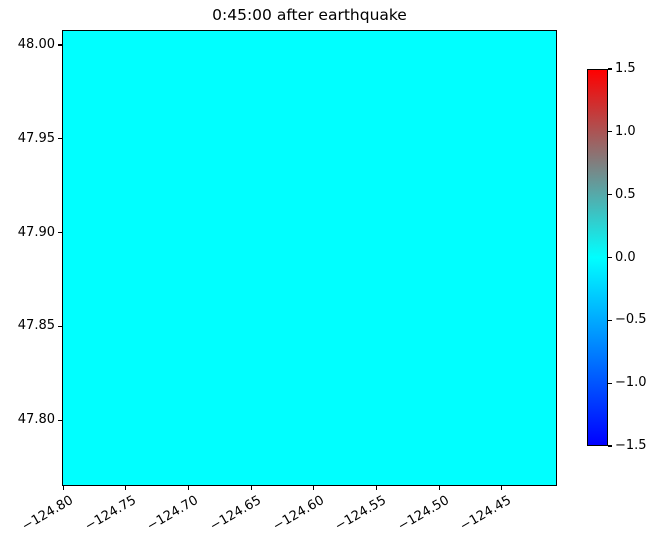 The height and width of the screenshot is (540, 658). What do you see at coordinates (110, 514) in the screenshot?
I see `x-tick-label: −124.75` at bounding box center [110, 514].